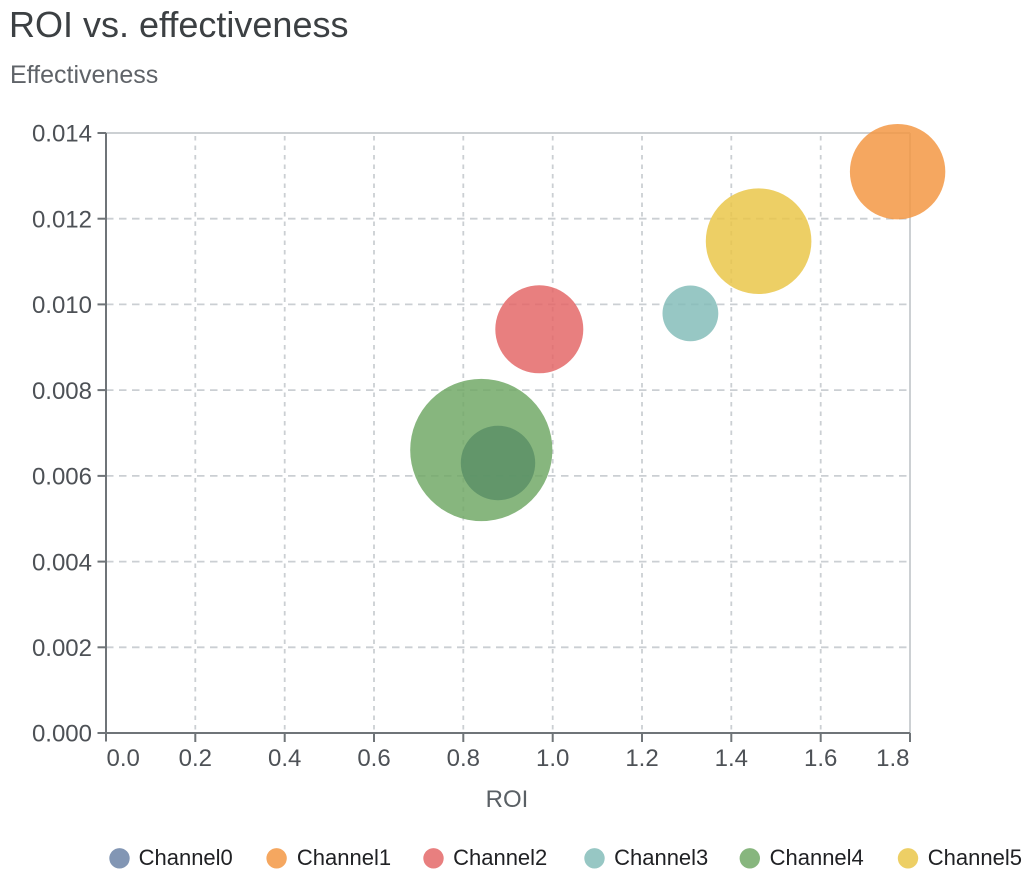 The width and height of the screenshot is (1024, 878). I want to click on svg-text: 1.2, so click(641, 758).